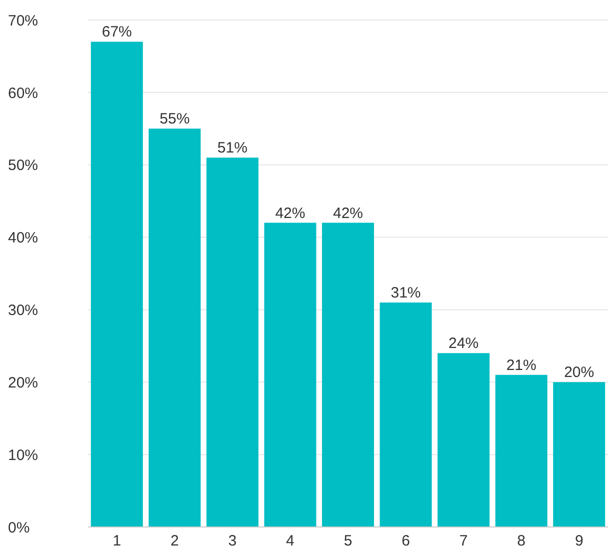 This screenshot has height=560, width=608. What do you see at coordinates (463, 343) in the screenshot?
I see `data-label: 24%` at bounding box center [463, 343].